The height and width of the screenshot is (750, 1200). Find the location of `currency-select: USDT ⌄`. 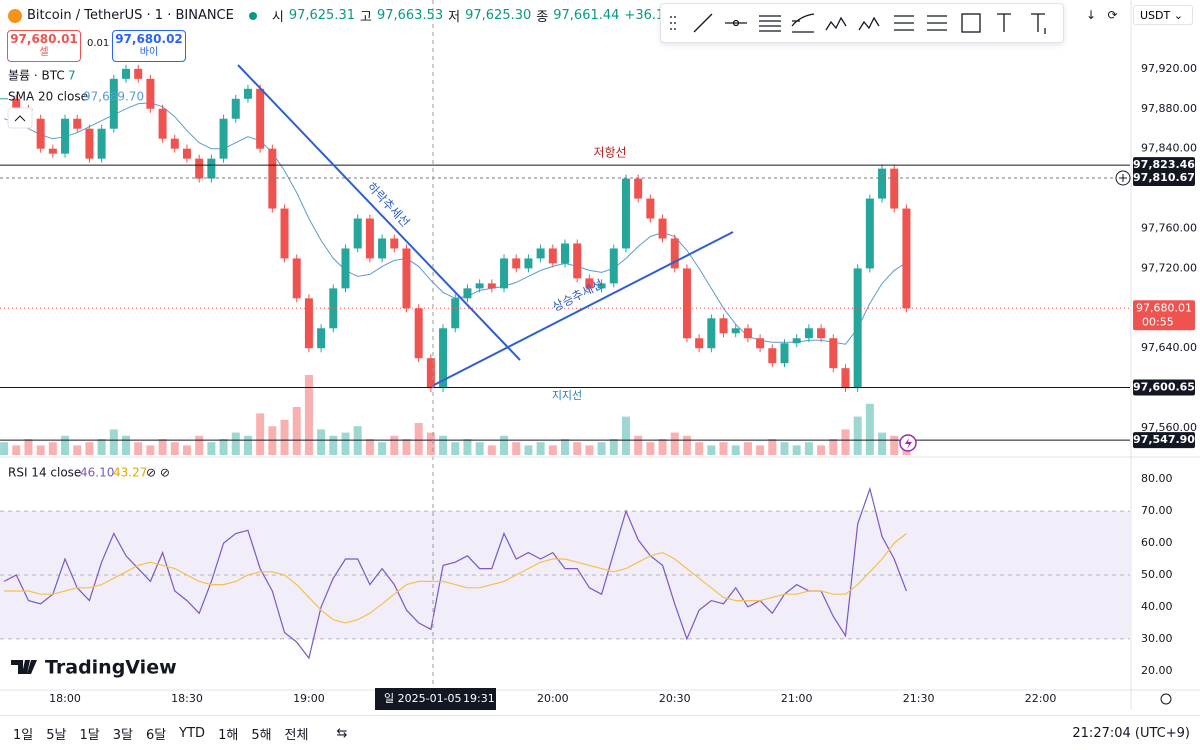

currency-select: USDT ⌄ is located at coordinates (1163, 15).